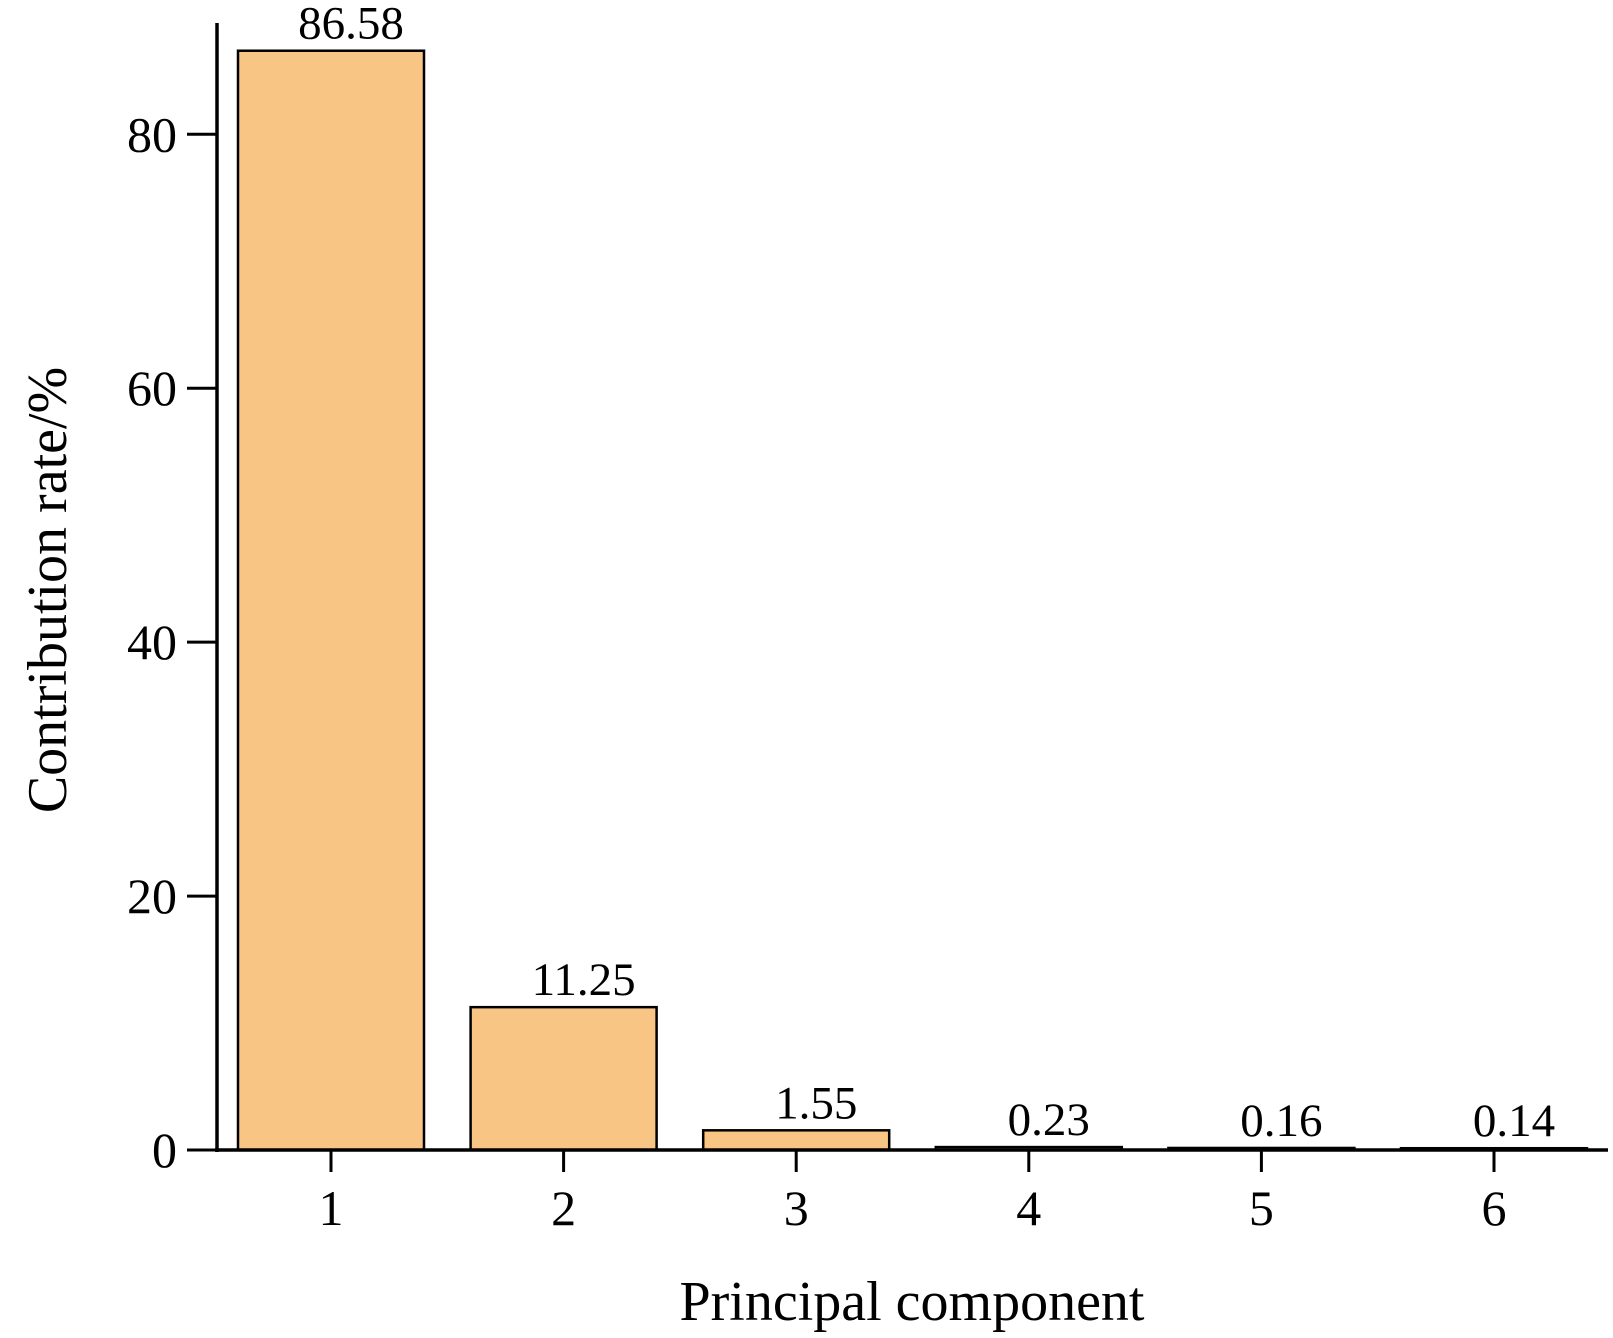 The width and height of the screenshot is (1613, 1338). I want to click on data-label-2: 11.25, so click(584, 980).